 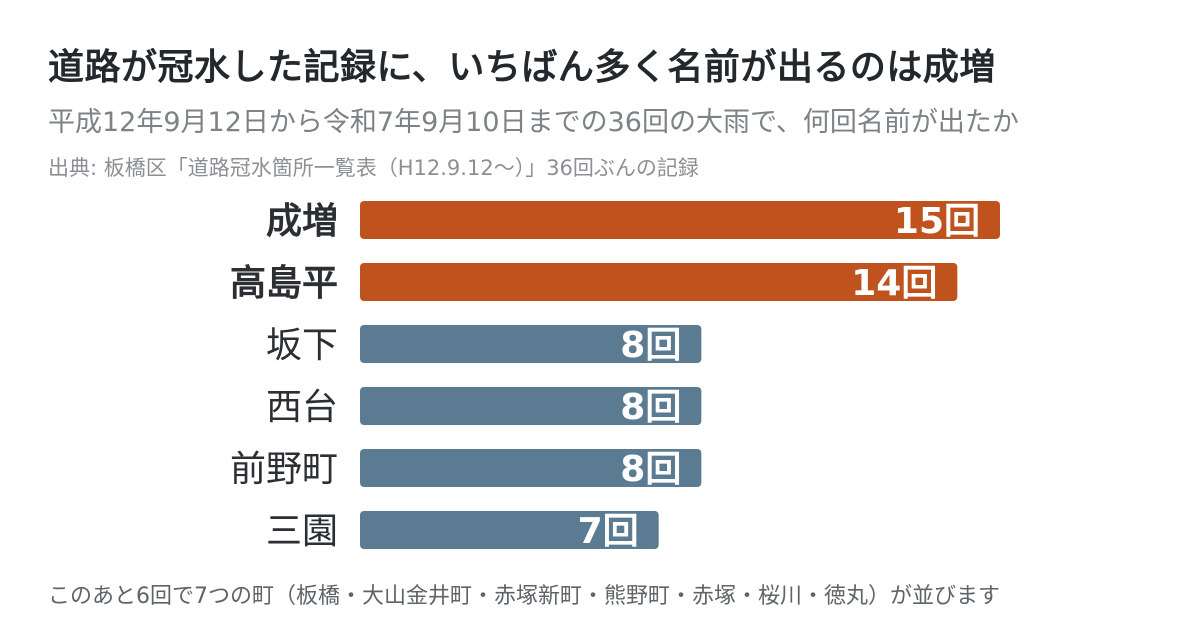 What do you see at coordinates (894, 283) in the screenshot?
I see `value-label: 14回` at bounding box center [894, 283].